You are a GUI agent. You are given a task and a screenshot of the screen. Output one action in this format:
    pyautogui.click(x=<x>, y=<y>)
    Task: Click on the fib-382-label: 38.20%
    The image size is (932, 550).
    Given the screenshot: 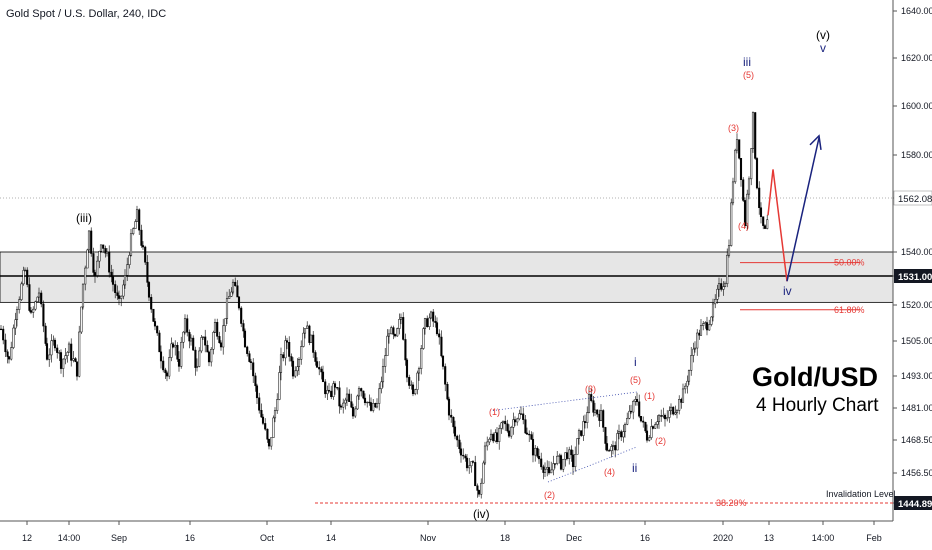 What is the action you would take?
    pyautogui.click(x=731, y=503)
    